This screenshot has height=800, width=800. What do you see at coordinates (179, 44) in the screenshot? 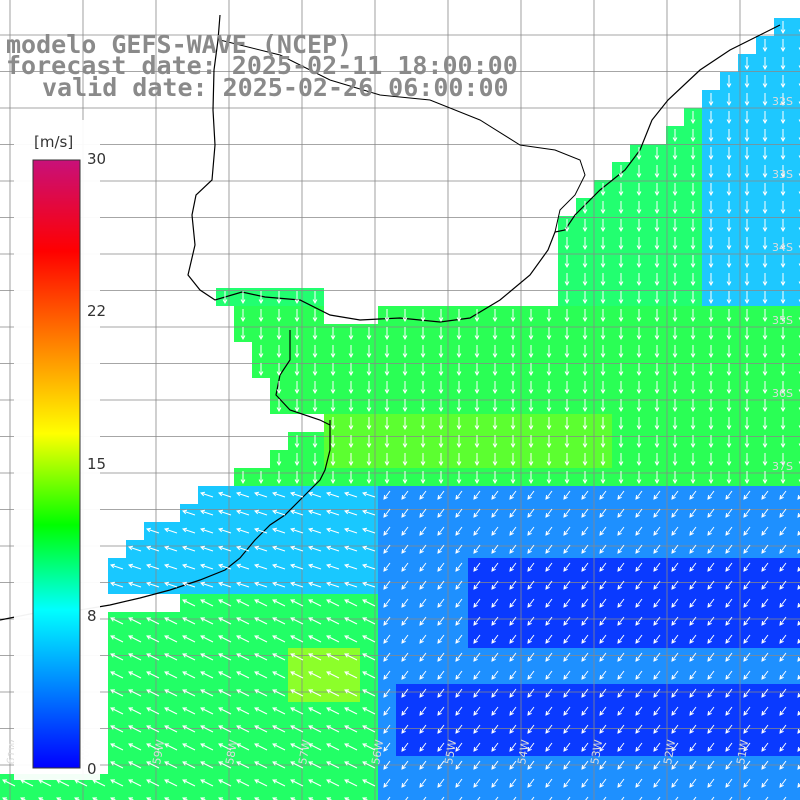
I see `title-model: modelo GEFS-WAVE (NCEP)` at bounding box center [179, 44].